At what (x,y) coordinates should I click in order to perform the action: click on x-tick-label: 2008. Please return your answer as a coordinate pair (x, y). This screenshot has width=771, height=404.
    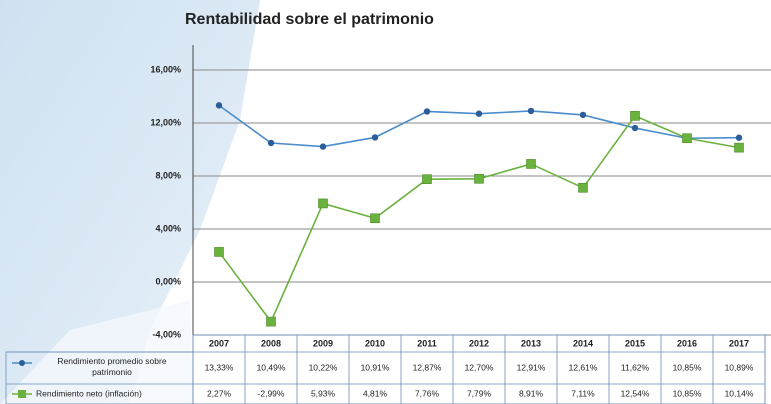
    Looking at the image, I should click on (271, 343).